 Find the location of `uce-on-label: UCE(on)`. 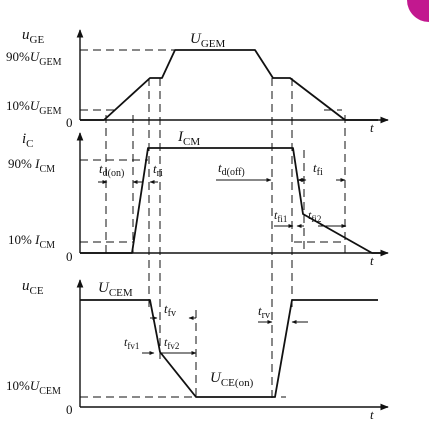

uce-on-label: UCE(on) is located at coordinates (232, 379).